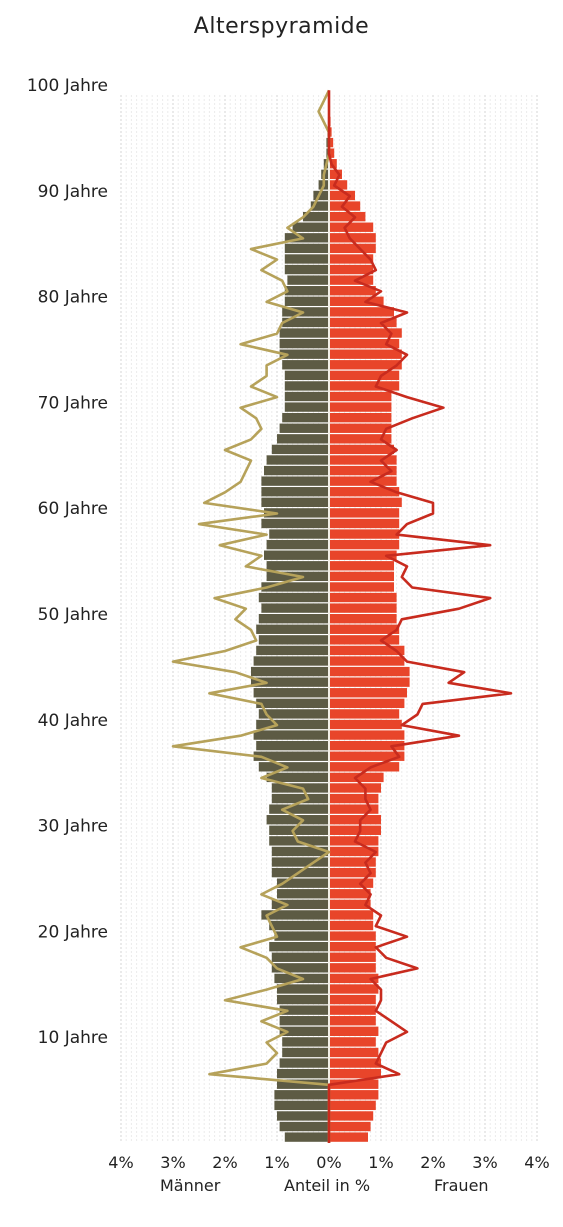  I want to click on y-tick-label: 20 Jahre, so click(73, 932).